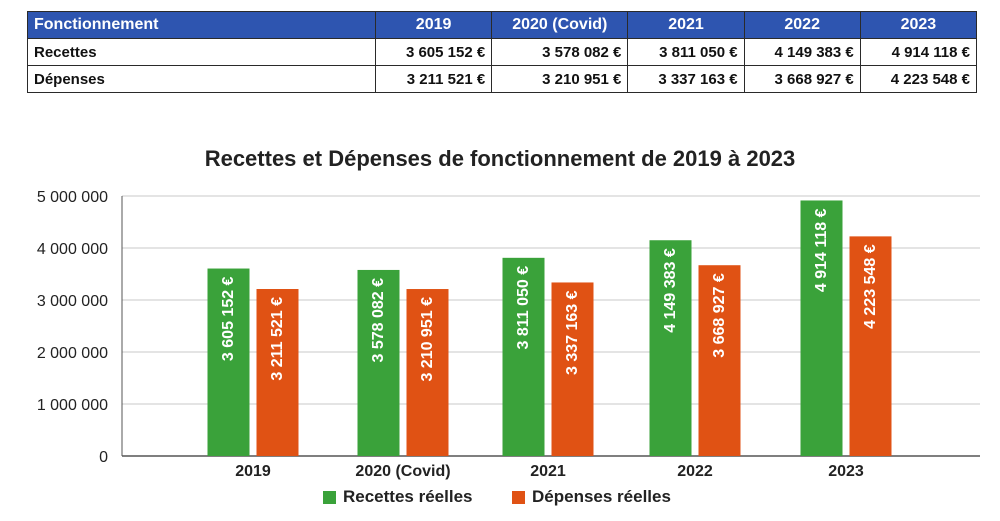 The height and width of the screenshot is (521, 1000). What do you see at coordinates (560, 25) in the screenshot?
I see `header-cell-2020: 2020 (Covid)` at bounding box center [560, 25].